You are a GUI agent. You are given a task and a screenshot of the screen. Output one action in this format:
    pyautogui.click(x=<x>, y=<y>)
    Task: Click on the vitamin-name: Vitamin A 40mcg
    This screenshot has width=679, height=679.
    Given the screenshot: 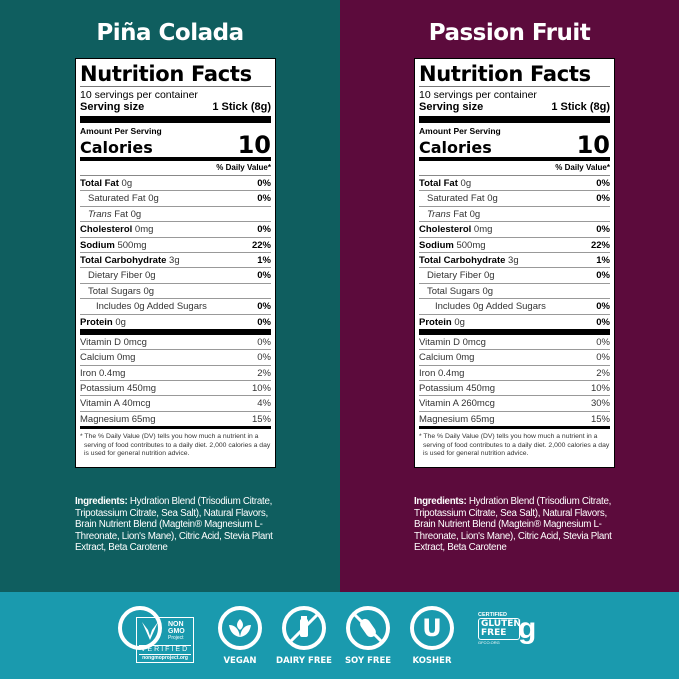 What is the action you would take?
    pyautogui.click(x=115, y=404)
    